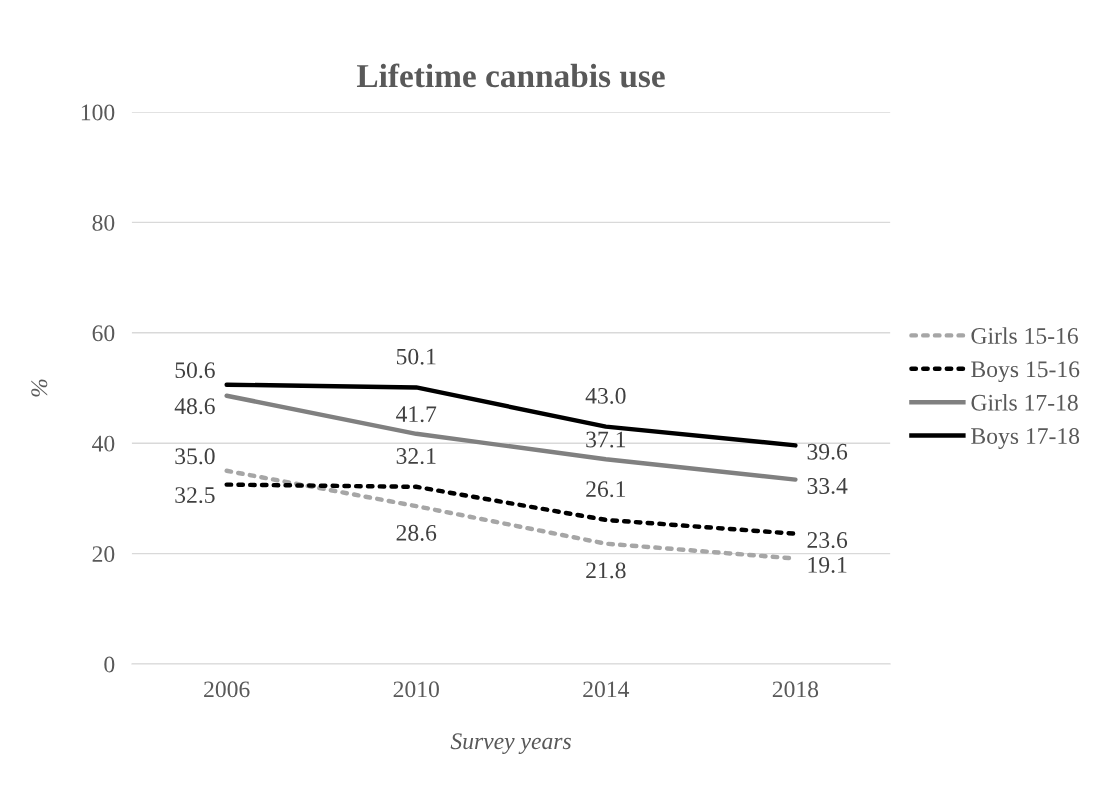 This screenshot has height=800, width=1099. Describe the element at coordinates (510, 75) in the screenshot. I see `chart-title: Lifetime cannabis use` at that location.